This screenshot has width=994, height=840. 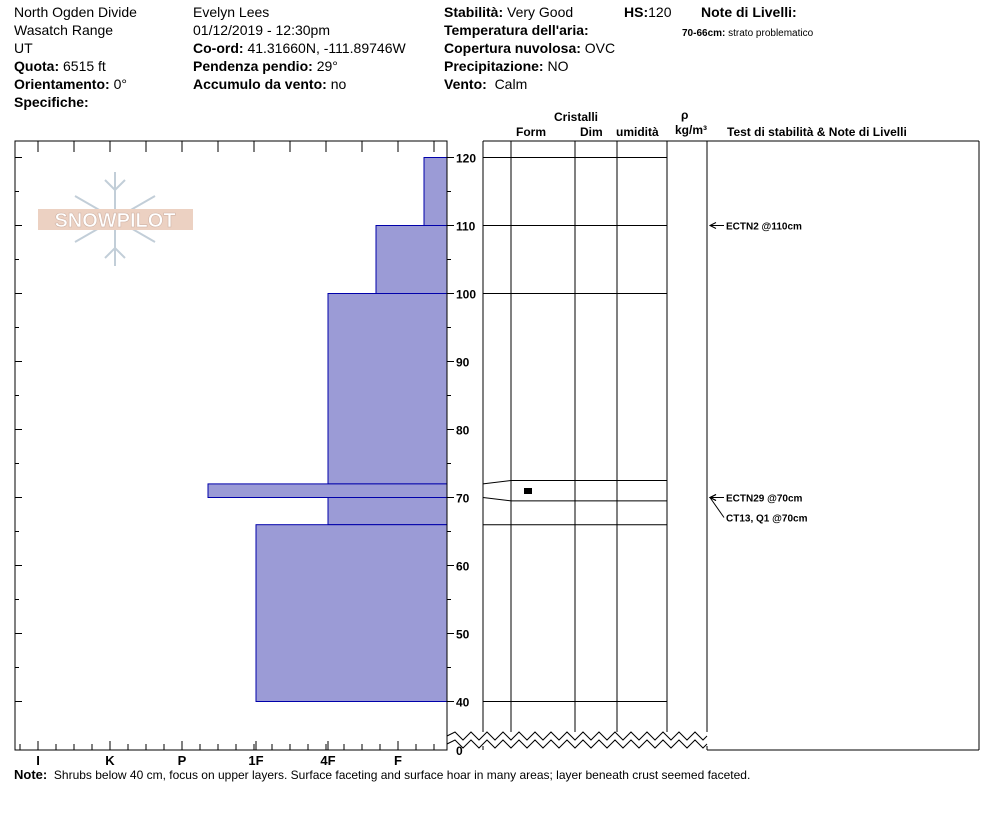 I want to click on cloud-cover-field: Copertura nuvolosa: OVC, so click(x=529, y=48).